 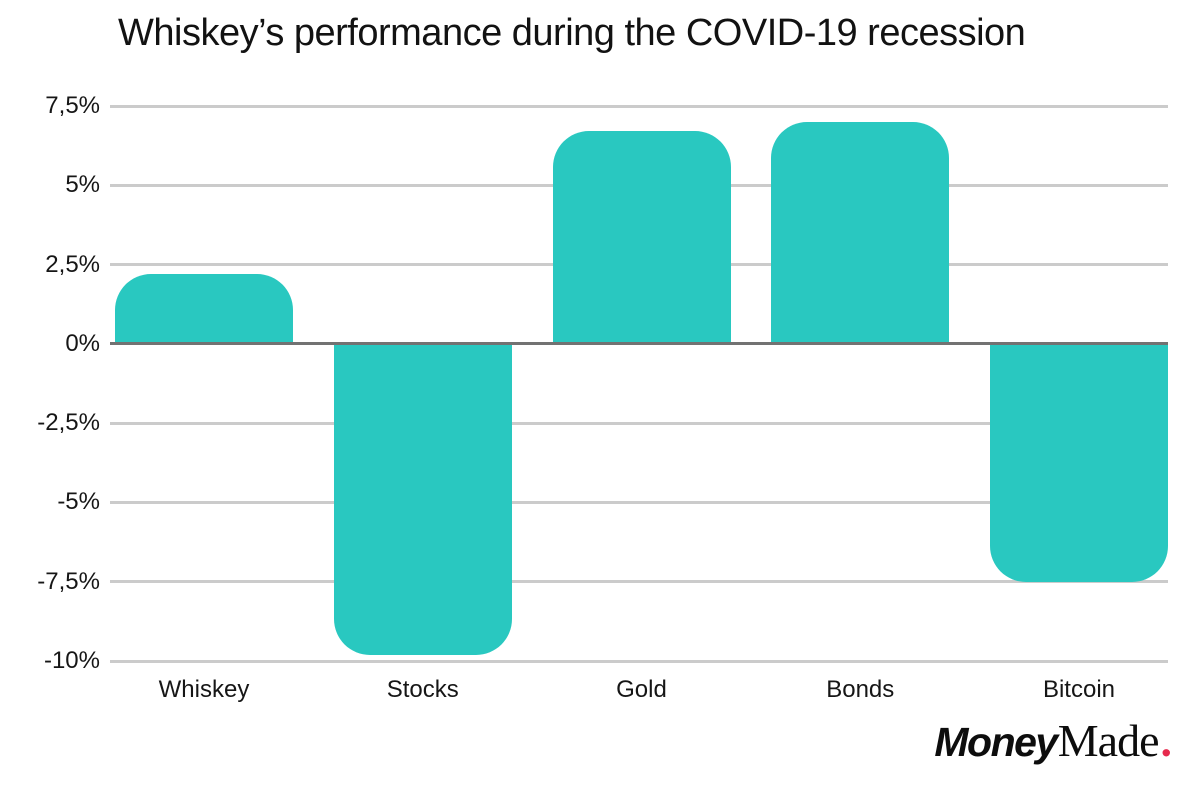 What do you see at coordinates (639, 502) in the screenshot?
I see `gridline--5%` at bounding box center [639, 502].